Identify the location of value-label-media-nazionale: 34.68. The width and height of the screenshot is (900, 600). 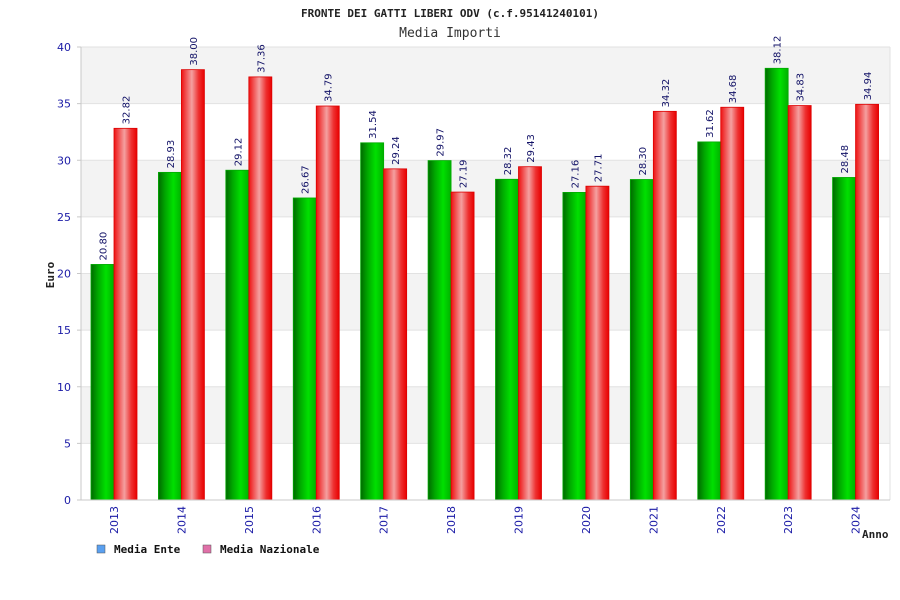
(733, 89).